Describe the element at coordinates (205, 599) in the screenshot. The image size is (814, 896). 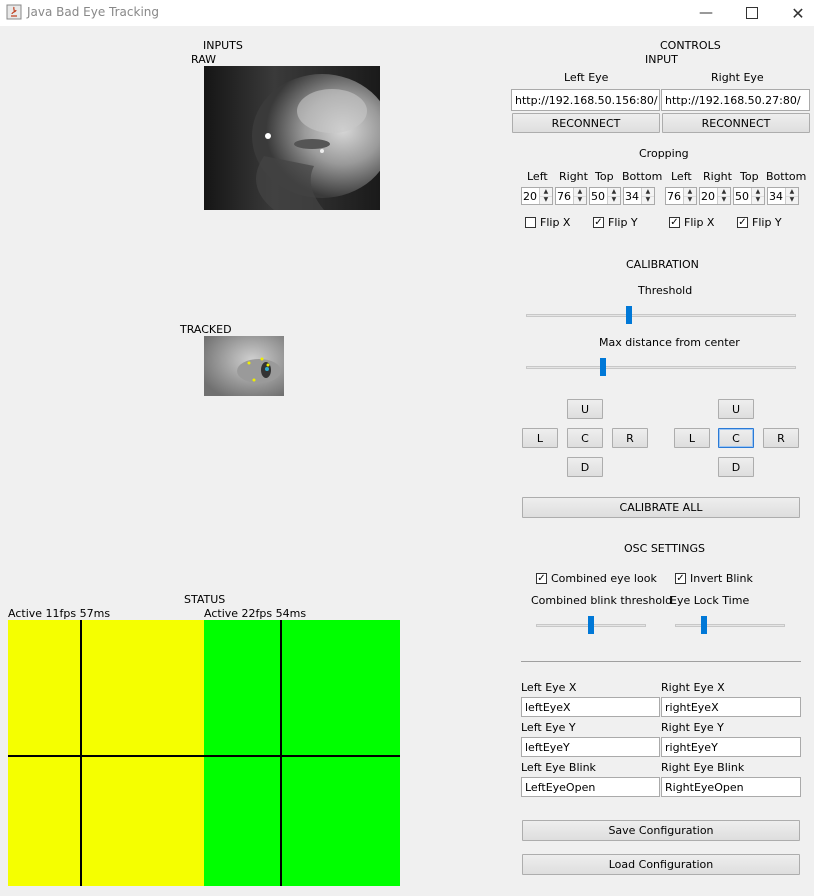
I see `status-heading: STATUS` at that location.